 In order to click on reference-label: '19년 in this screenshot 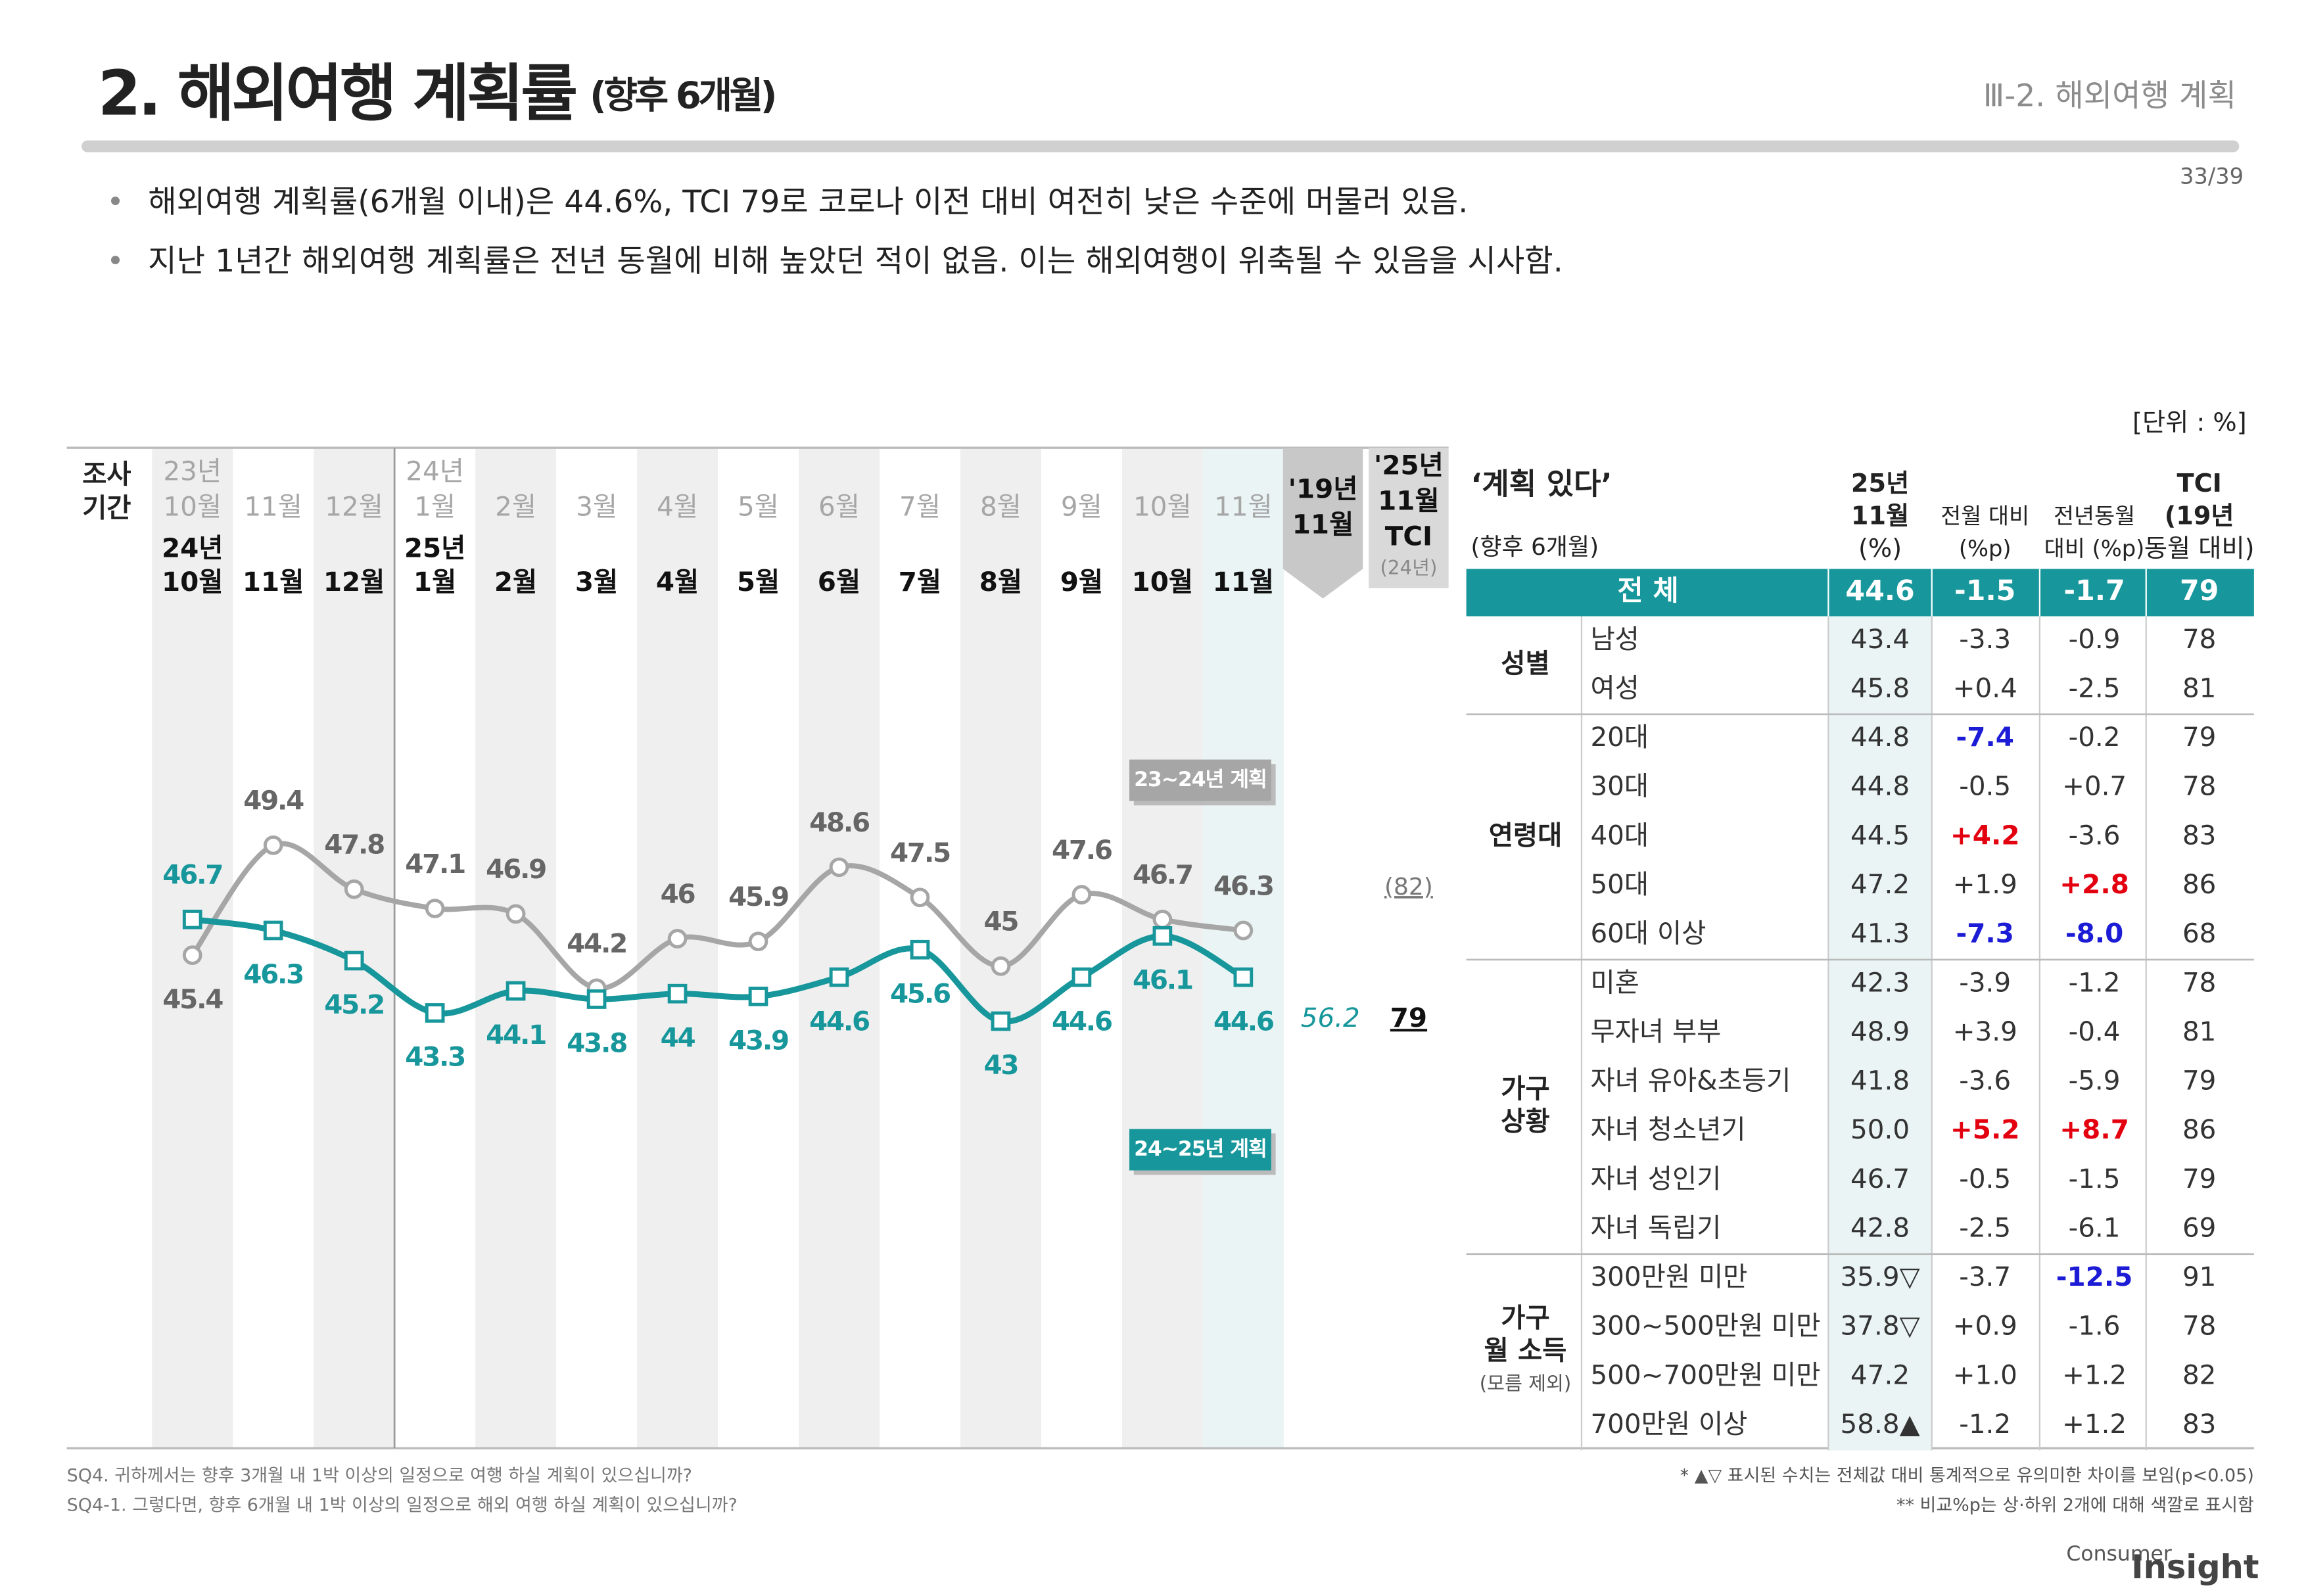, I will do `click(1323, 488)`.